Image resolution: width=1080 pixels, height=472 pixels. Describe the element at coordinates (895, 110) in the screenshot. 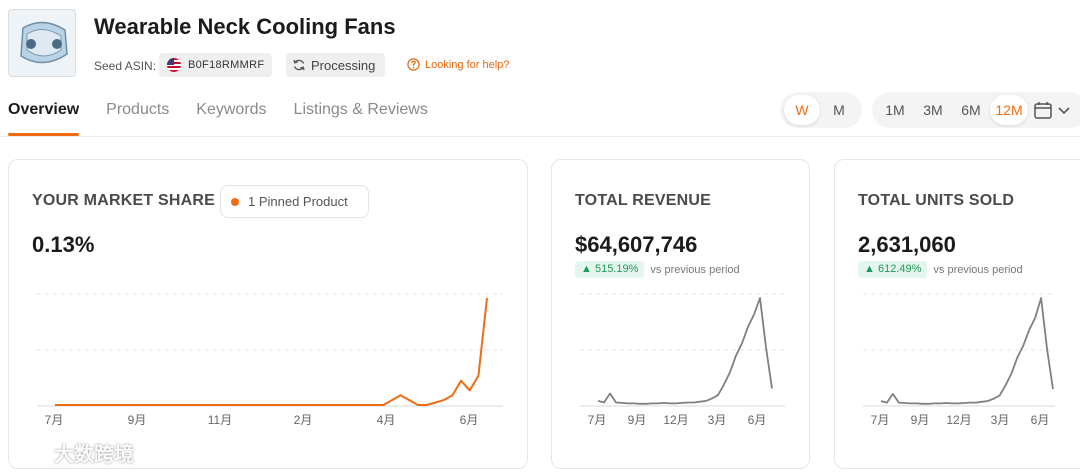

I see `range-1m: 1M` at that location.